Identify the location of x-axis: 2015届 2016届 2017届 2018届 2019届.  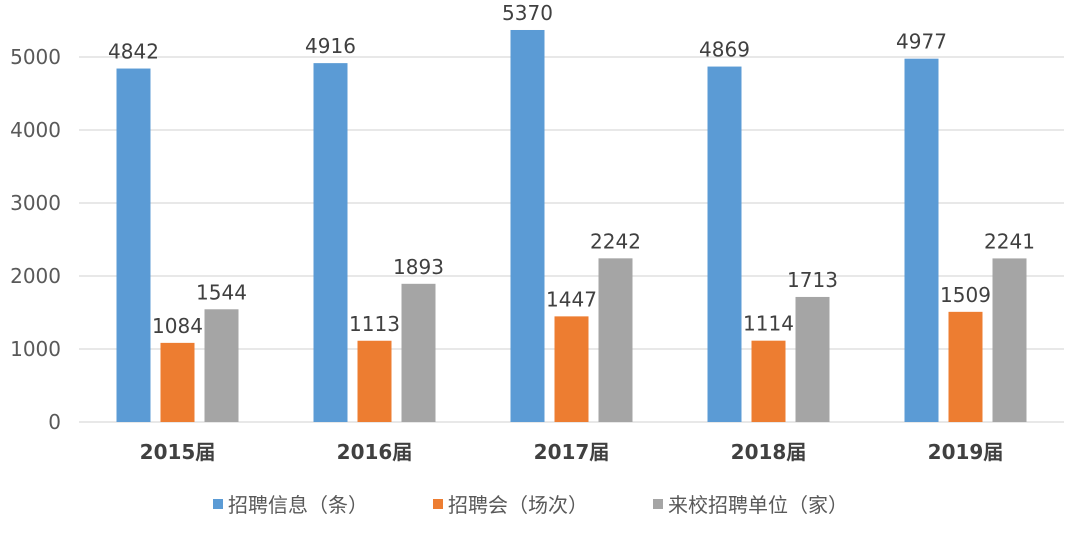
(572, 452).